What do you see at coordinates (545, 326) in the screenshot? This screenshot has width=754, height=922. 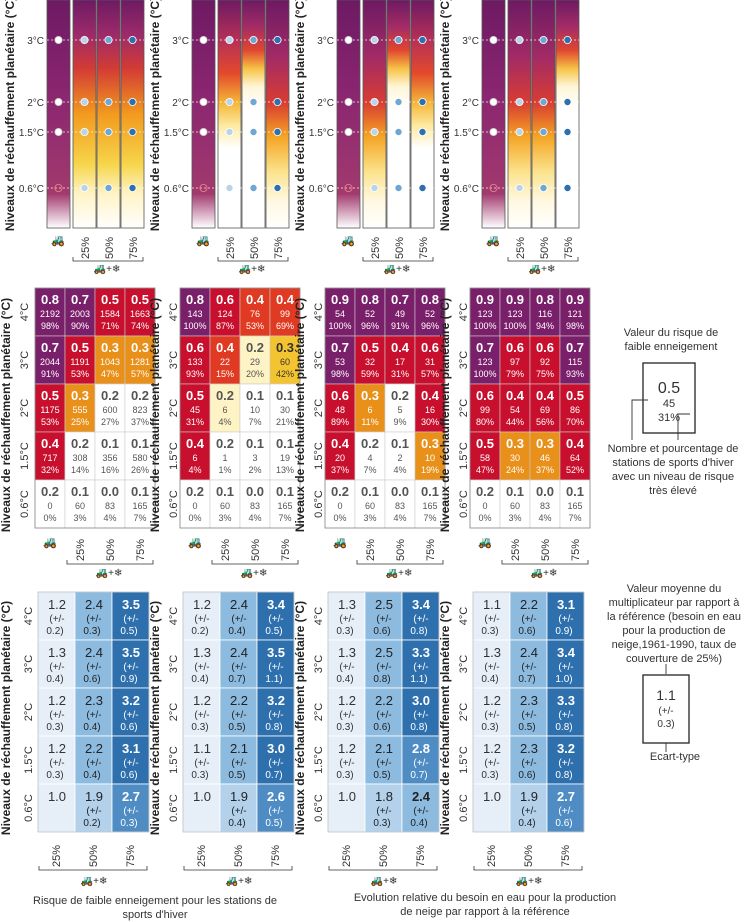 I see `risk-percent: 94%` at bounding box center [545, 326].